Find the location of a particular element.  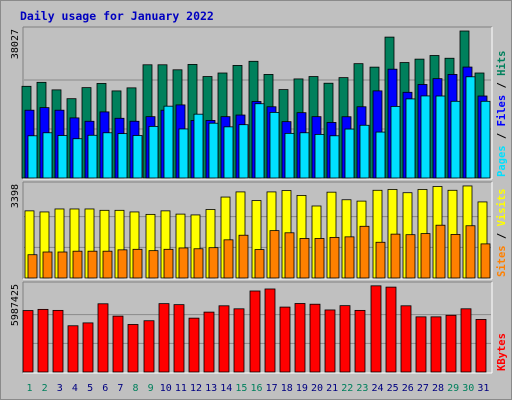

x-tick-label: 30 is located at coordinates (468, 388).